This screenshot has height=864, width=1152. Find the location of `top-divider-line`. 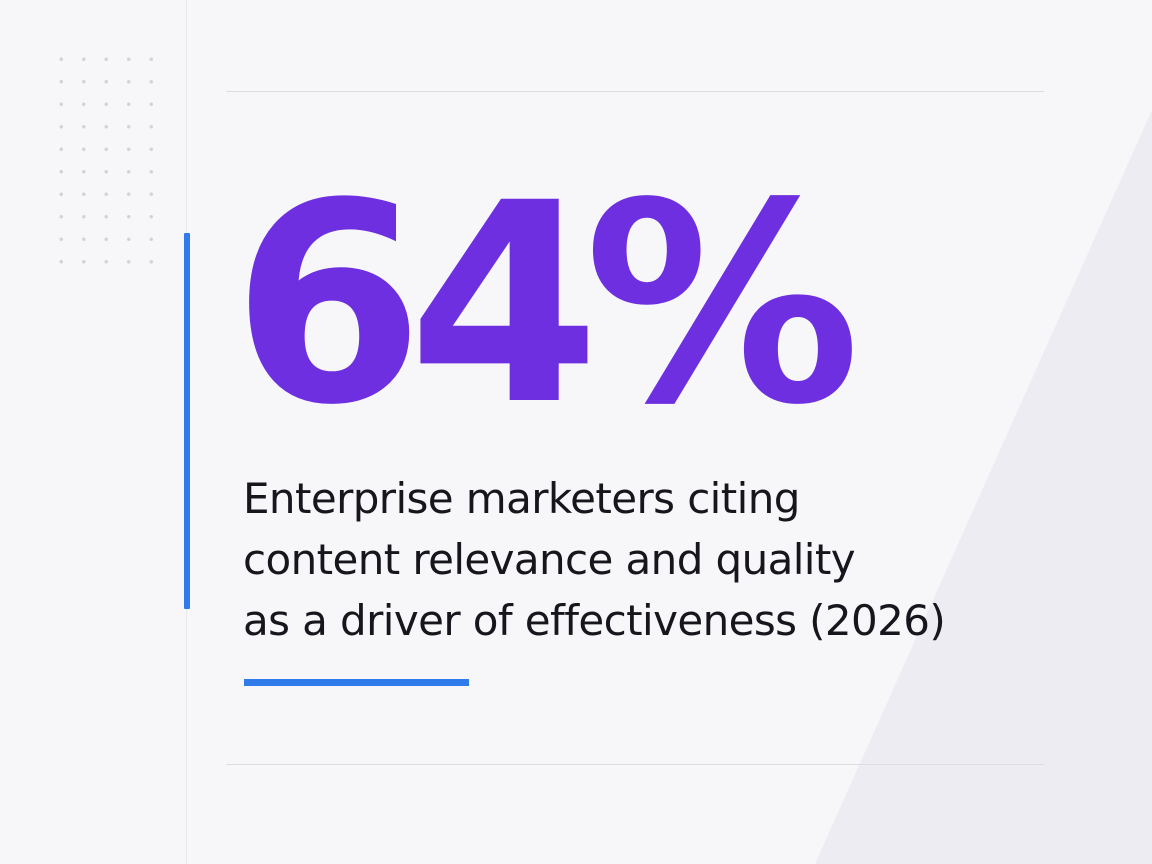

top-divider-line is located at coordinates (635, 91).